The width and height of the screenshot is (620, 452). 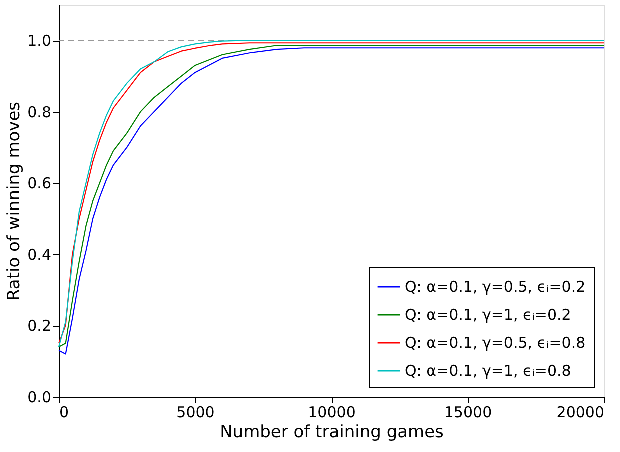 I want to click on y-tick-label: 0.2, so click(x=40, y=326).